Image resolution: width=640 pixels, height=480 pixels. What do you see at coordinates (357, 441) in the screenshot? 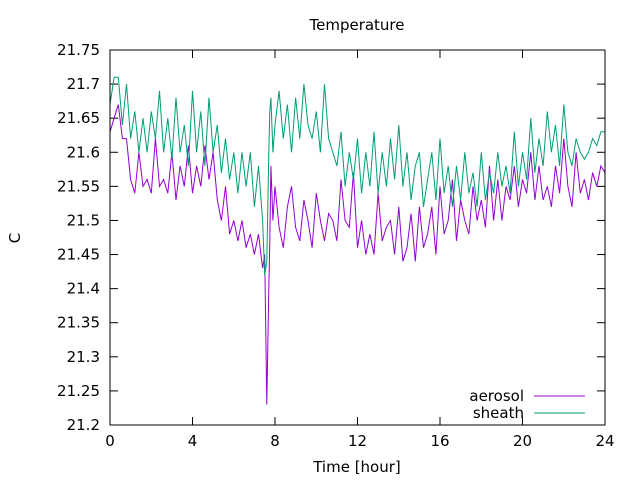
I see `x-tick-label: 12` at bounding box center [357, 441].